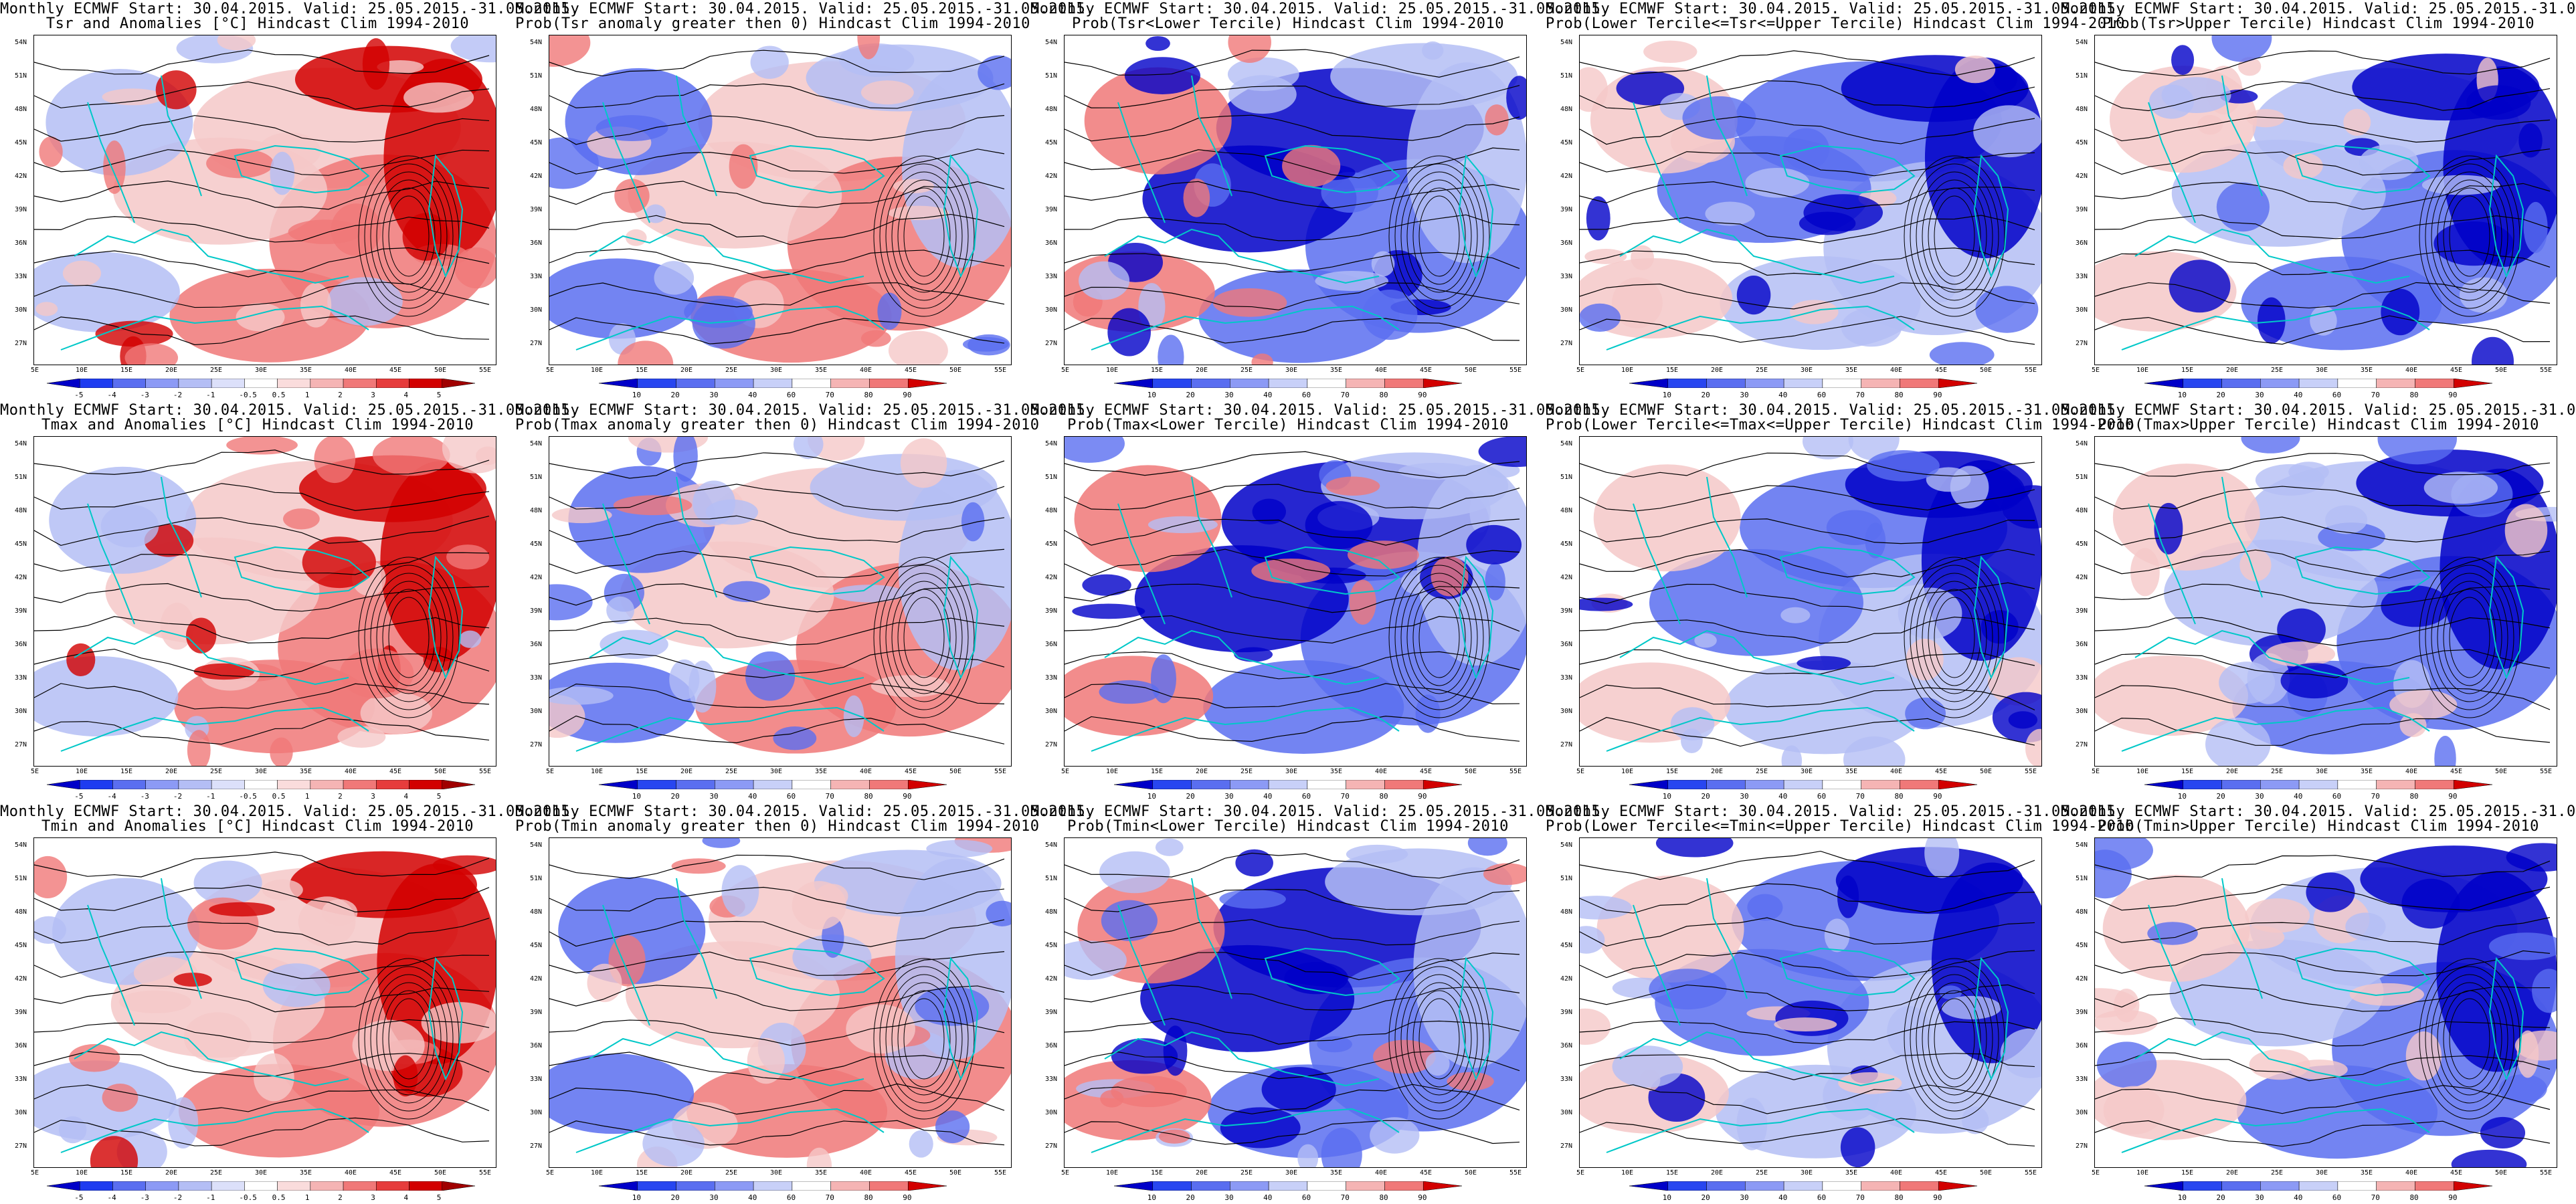 This screenshot has width=2576, height=1204. Describe the element at coordinates (1427, 370) in the screenshot. I see `lon-label: 45E` at that location.